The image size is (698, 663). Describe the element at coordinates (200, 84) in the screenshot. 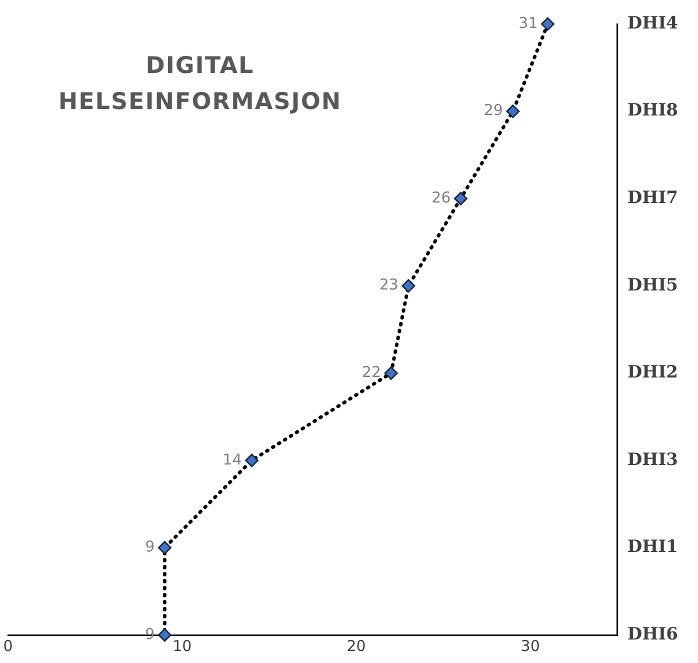

I see `text: DIGITAL HELSEINFORMASJON` at that location.